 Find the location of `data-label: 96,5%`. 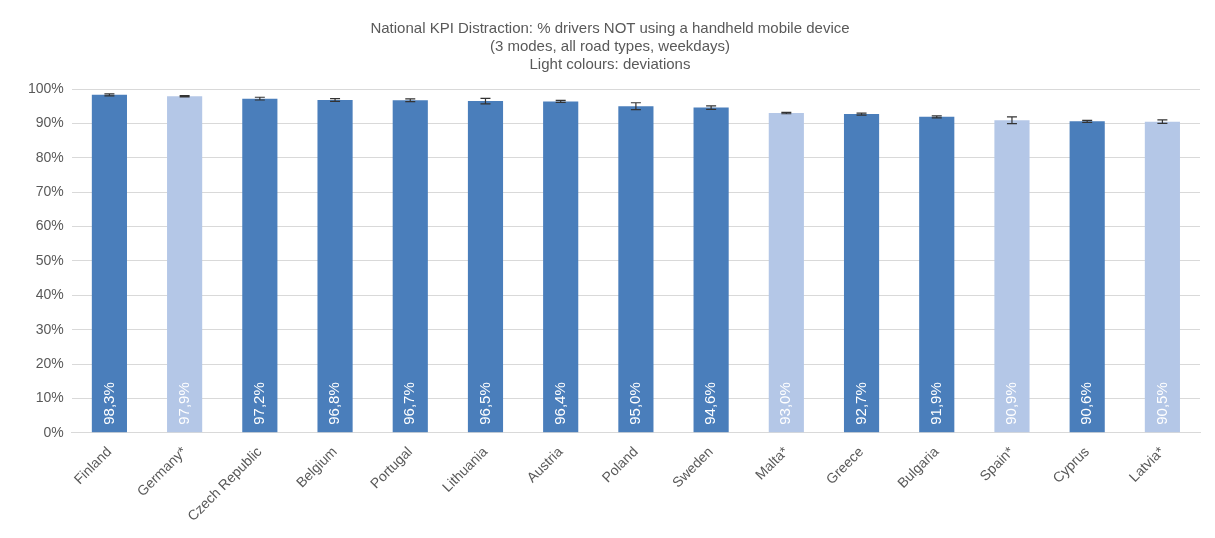

data-label: 96,5% is located at coordinates (484, 403).